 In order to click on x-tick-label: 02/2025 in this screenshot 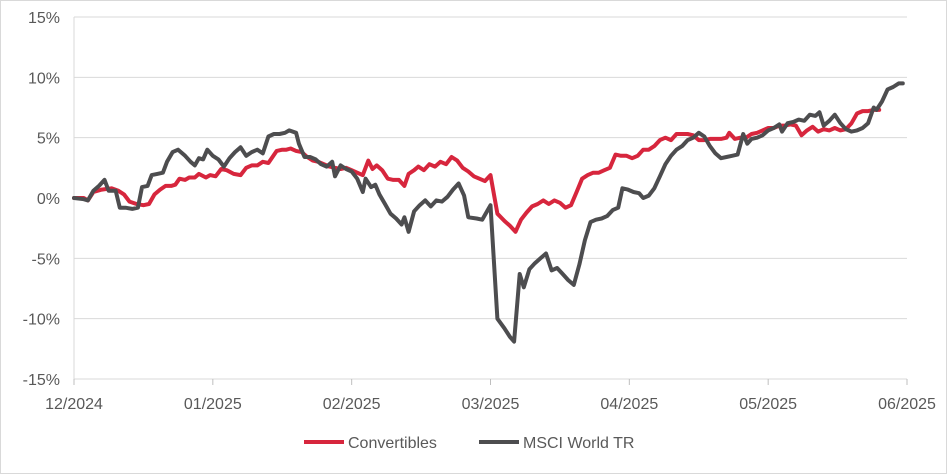, I will do `click(352, 404)`.